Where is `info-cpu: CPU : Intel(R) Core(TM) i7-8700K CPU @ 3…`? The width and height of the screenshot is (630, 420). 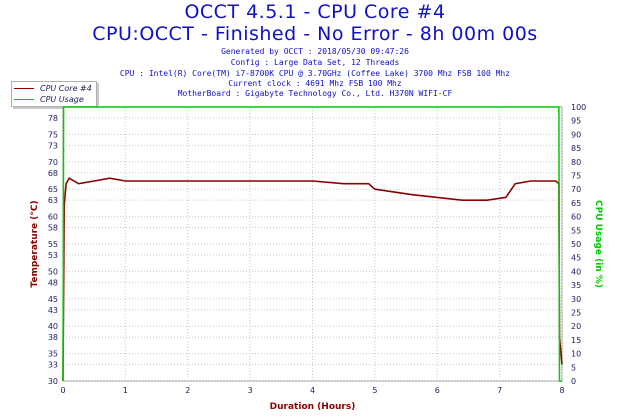 info-cpu: CPU : Intel(R) Core(TM) i7-8700K CPU @ 3… is located at coordinates (315, 73).